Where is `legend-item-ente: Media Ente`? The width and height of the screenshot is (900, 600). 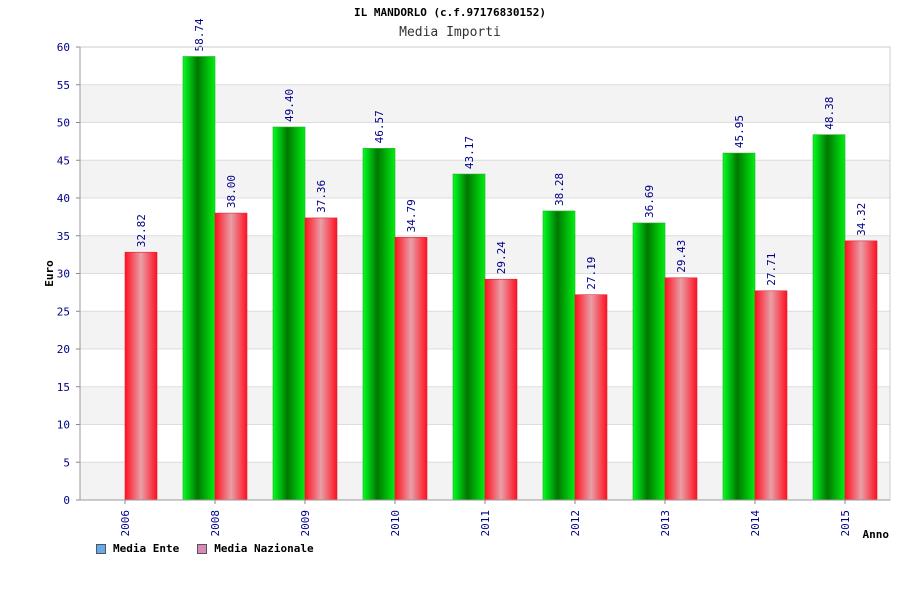
legend-item-ente: Media Ente is located at coordinates (137, 548).